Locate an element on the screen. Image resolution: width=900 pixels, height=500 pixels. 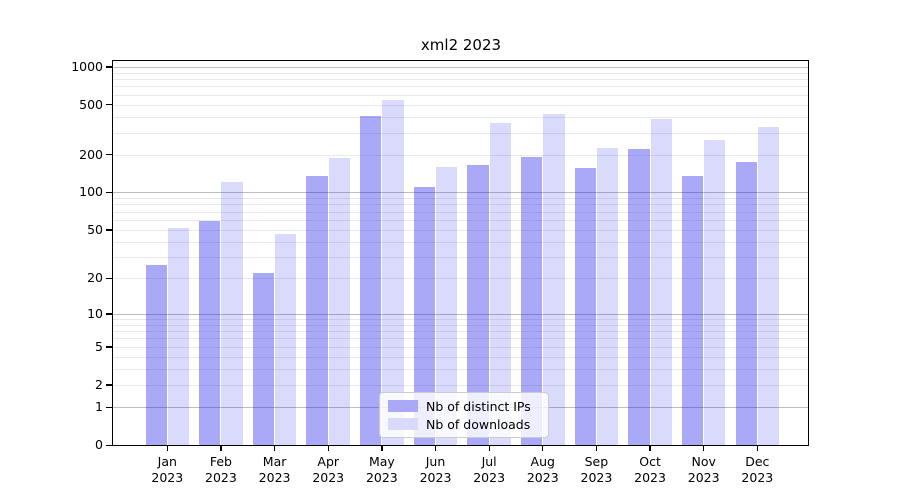
bar-nb-of-downloads-may is located at coordinates (393, 272).